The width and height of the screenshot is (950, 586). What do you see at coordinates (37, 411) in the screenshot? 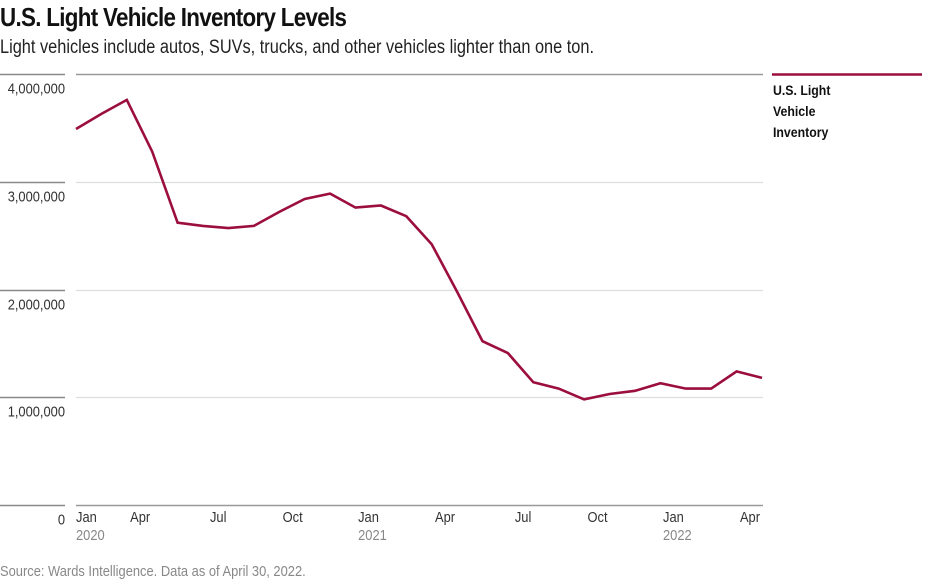
I see `y-tick-label: 1,000,000` at bounding box center [37, 411].